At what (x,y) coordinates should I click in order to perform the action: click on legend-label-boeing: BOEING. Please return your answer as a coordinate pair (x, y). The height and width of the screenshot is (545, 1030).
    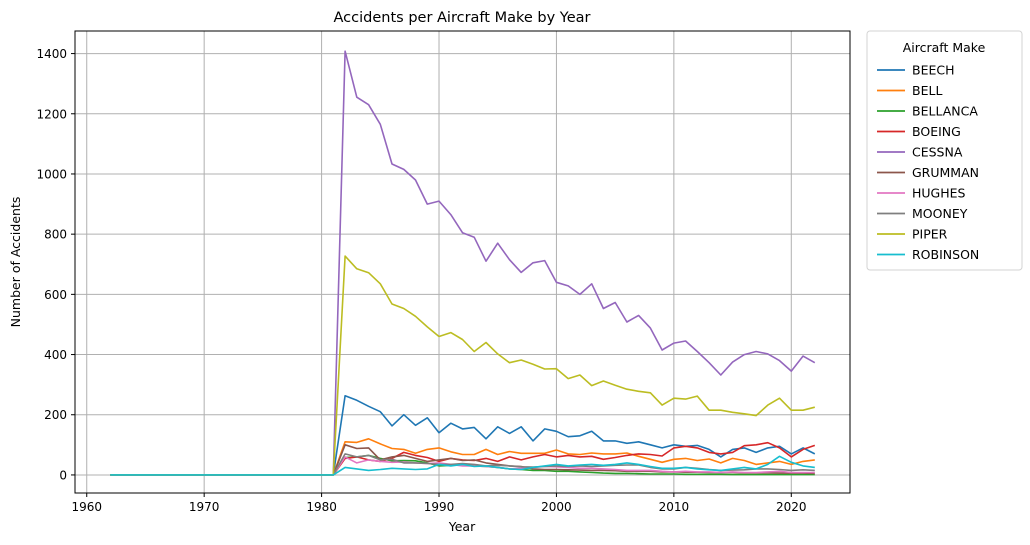
    Looking at the image, I should click on (936, 131).